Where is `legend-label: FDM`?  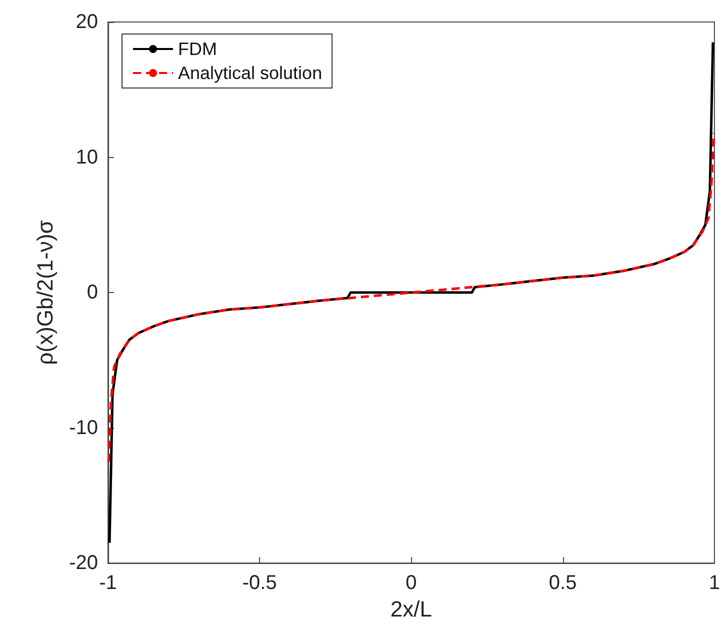 legend-label: FDM is located at coordinates (197, 49).